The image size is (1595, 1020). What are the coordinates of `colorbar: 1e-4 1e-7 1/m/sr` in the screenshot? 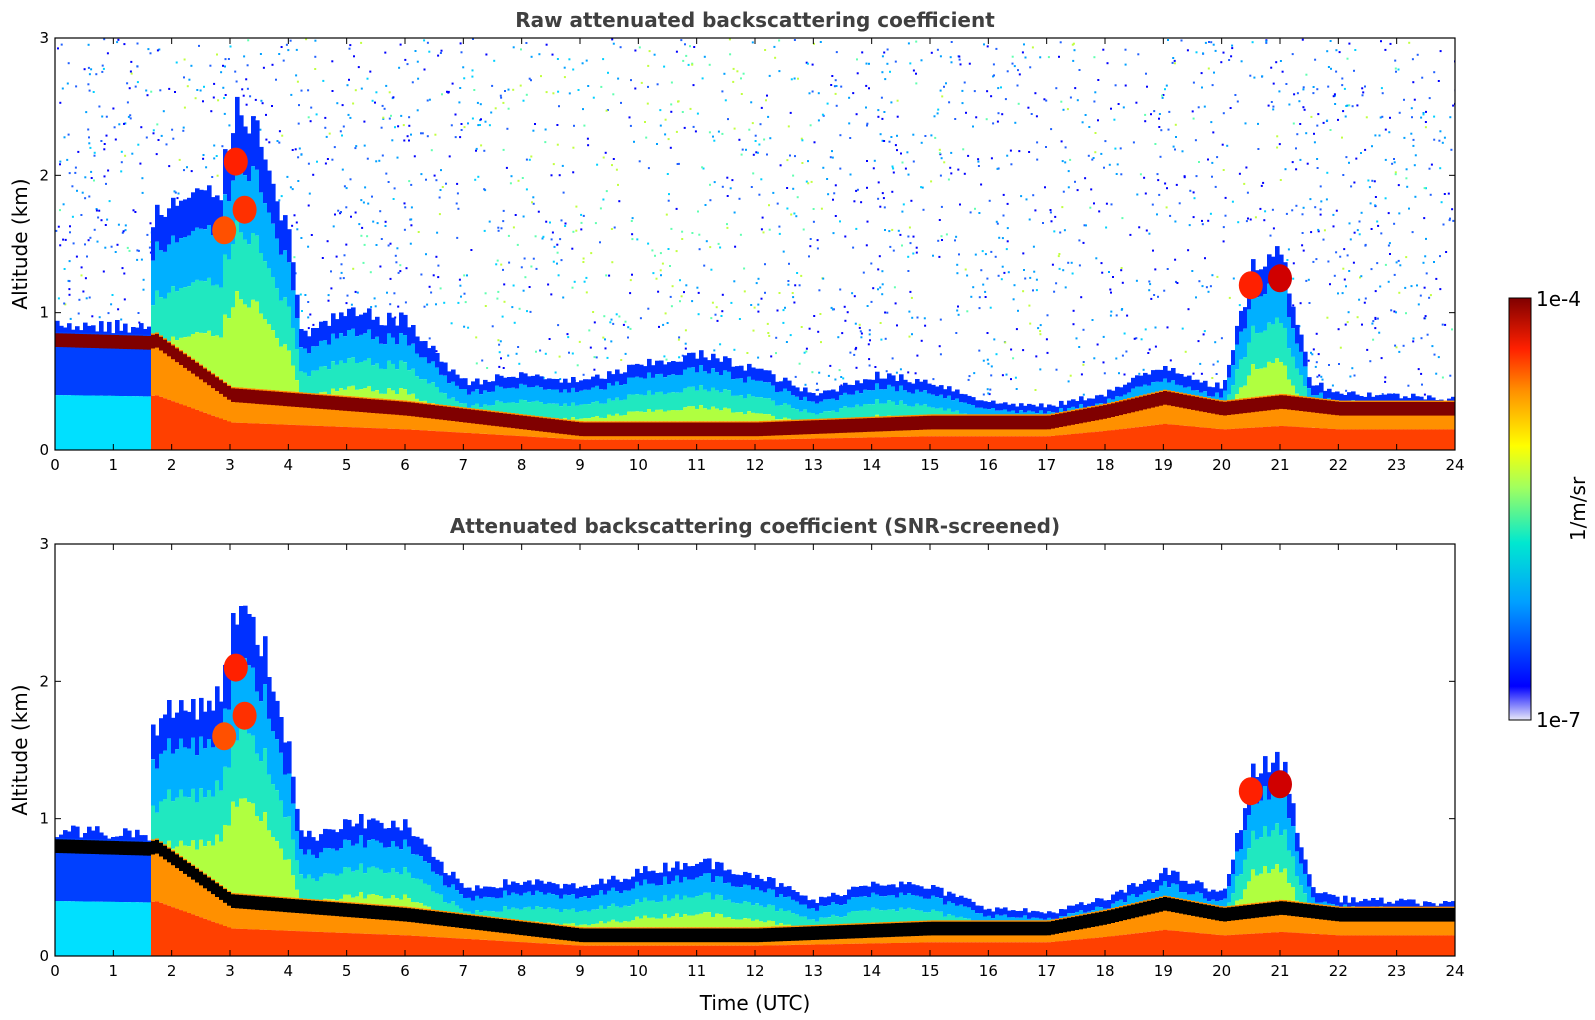 It's located at (1549, 509).